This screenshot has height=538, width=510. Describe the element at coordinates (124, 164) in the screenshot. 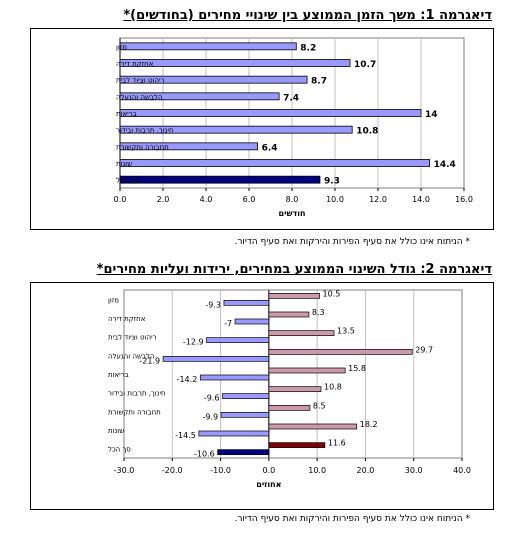

I see `chart1-category-label: שונות` at that location.